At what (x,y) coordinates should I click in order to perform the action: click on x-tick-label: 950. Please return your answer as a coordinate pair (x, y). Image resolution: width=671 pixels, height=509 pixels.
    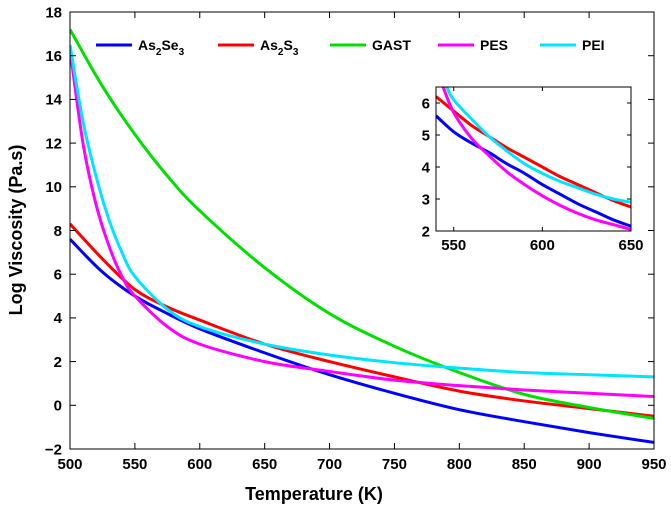
    Looking at the image, I should click on (653, 464).